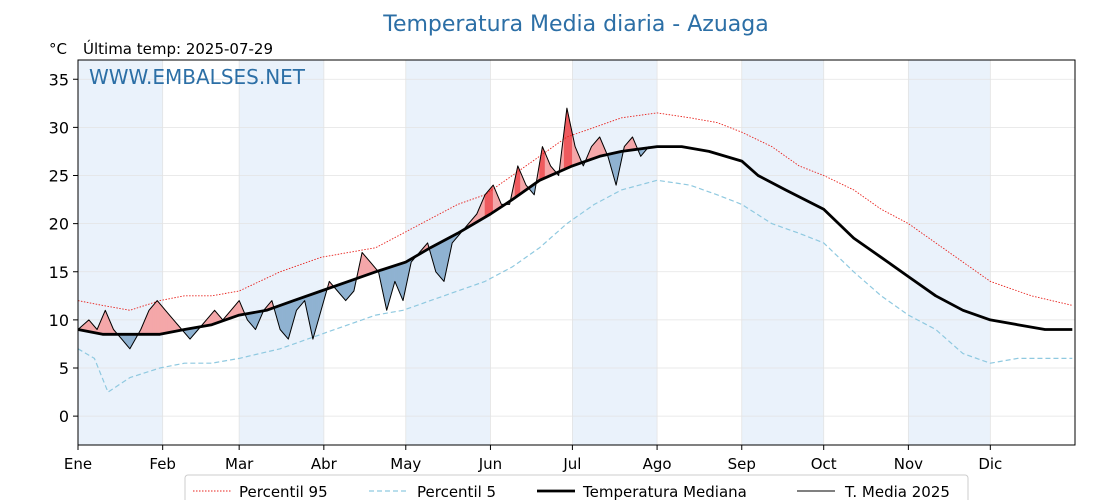  Describe the element at coordinates (657, 464) in the screenshot. I see `x-tick-label: Ago` at that location.